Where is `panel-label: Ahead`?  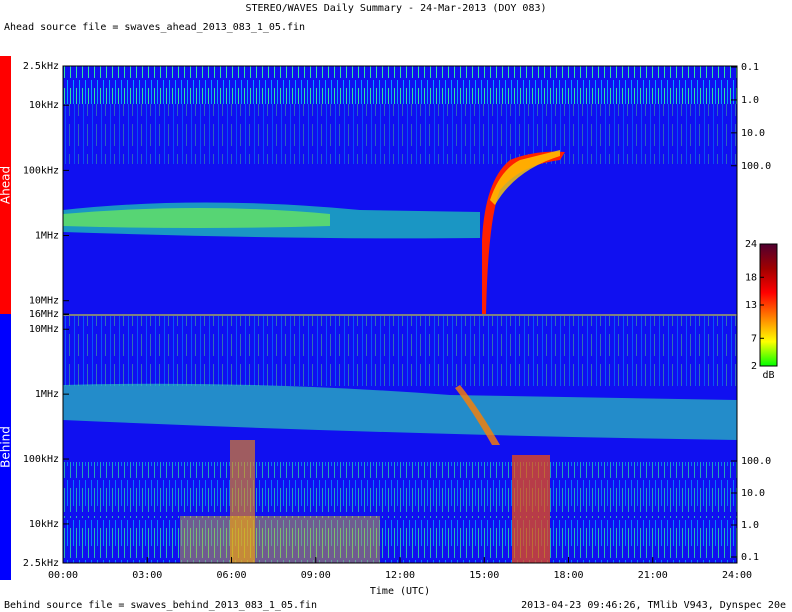
panel-label: Ahead is located at coordinates (6, 185).